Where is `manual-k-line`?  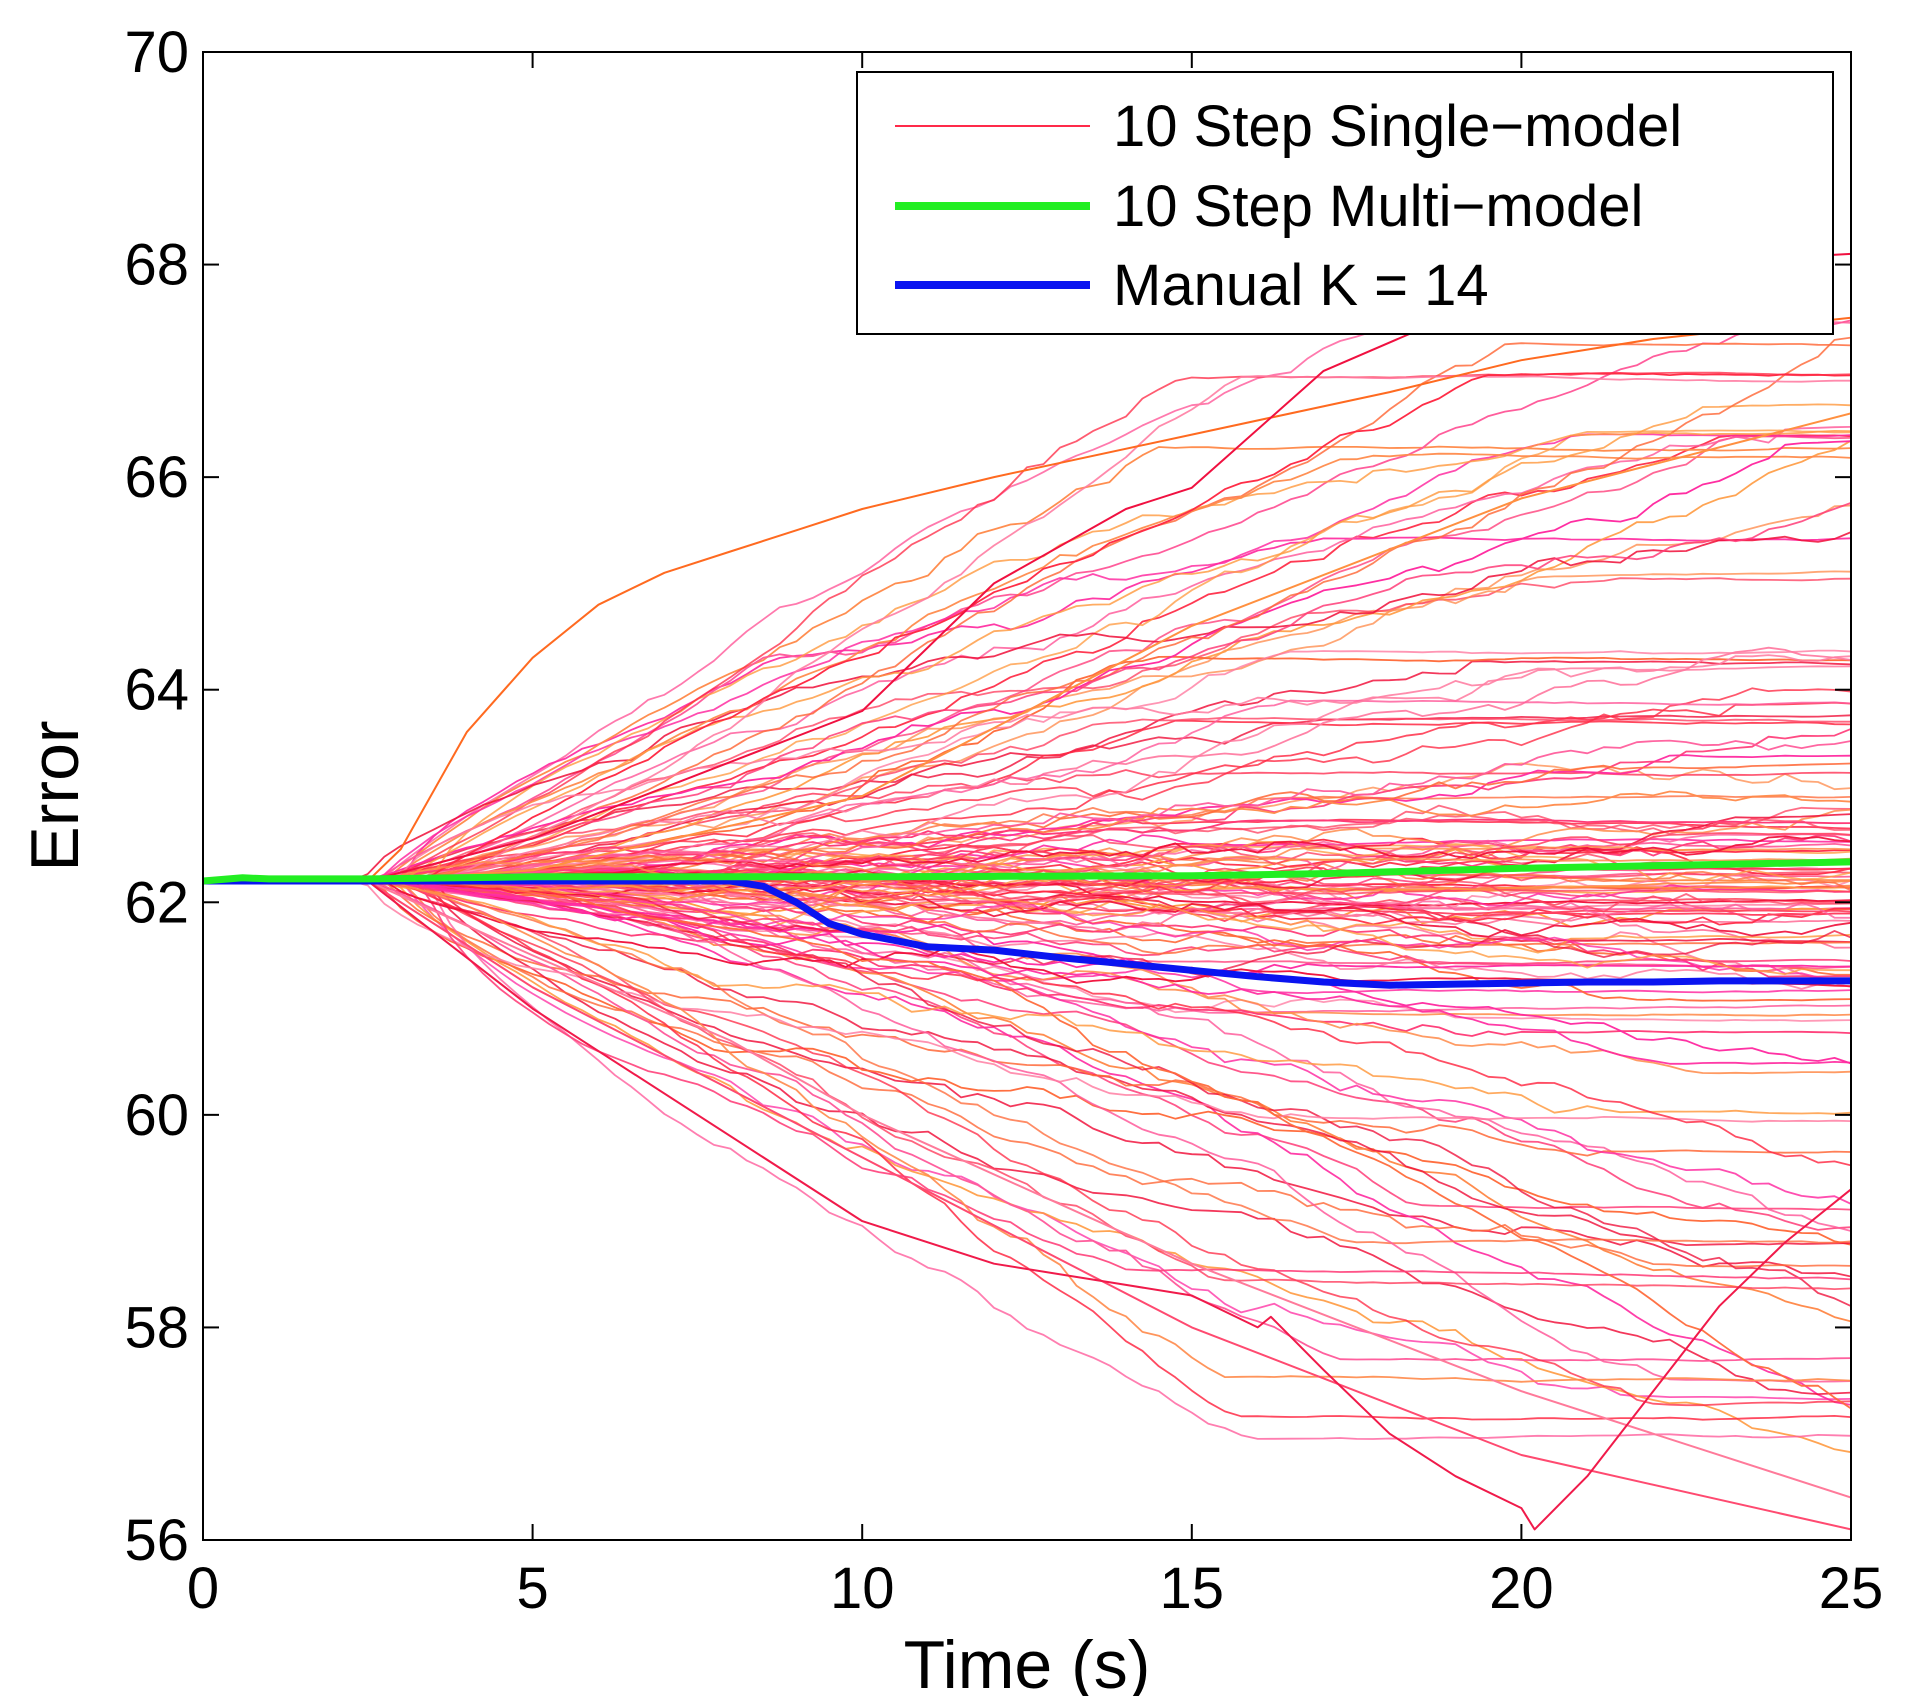
manual-k-line is located at coordinates (1027, 933).